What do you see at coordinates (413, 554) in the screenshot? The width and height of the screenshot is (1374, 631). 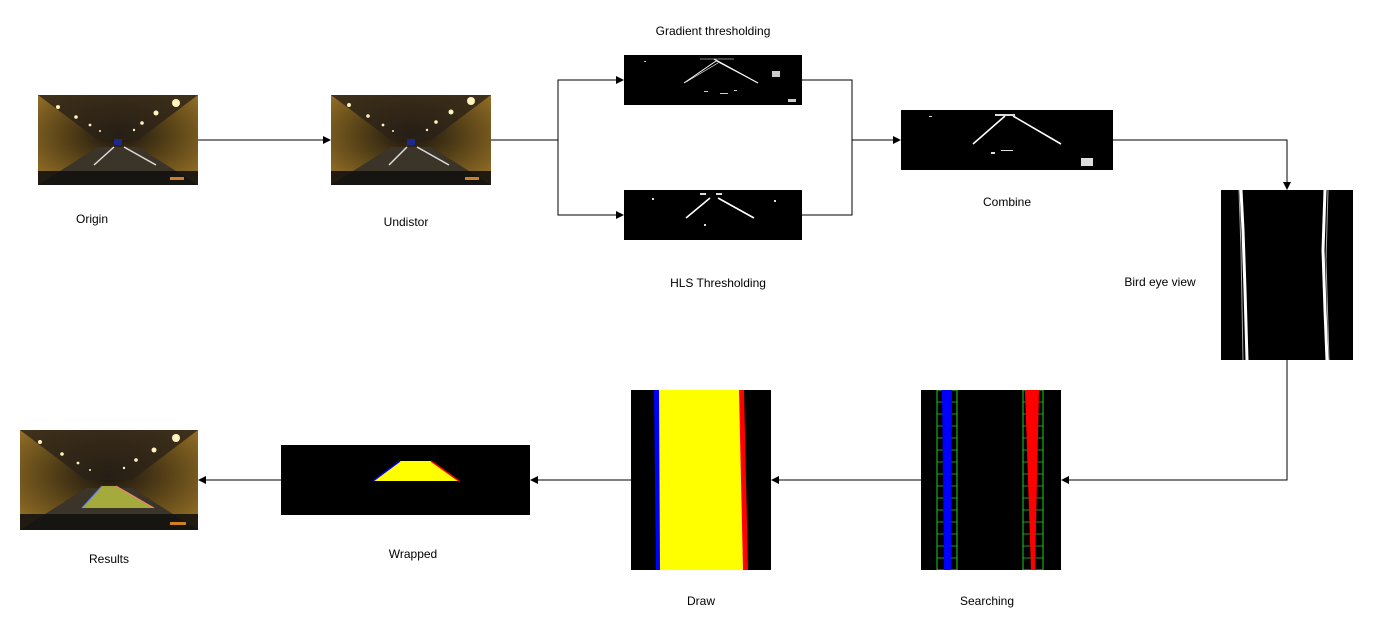 I see `label-wrapped: Wrapped` at bounding box center [413, 554].